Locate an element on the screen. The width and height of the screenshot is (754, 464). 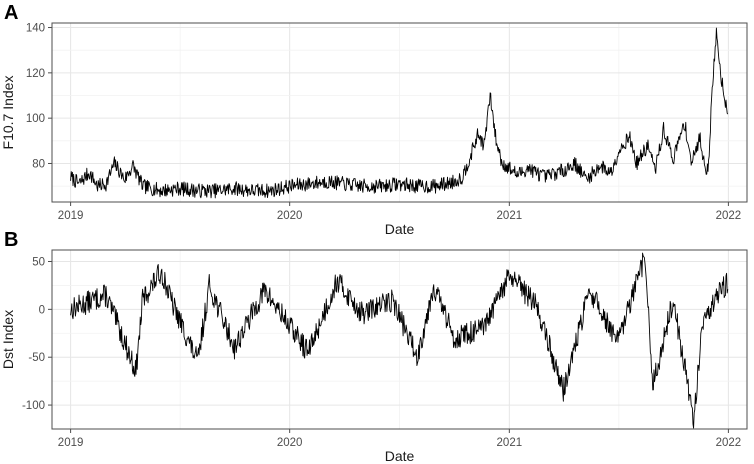
y-tick-label: 100 is located at coordinates (35, 119).